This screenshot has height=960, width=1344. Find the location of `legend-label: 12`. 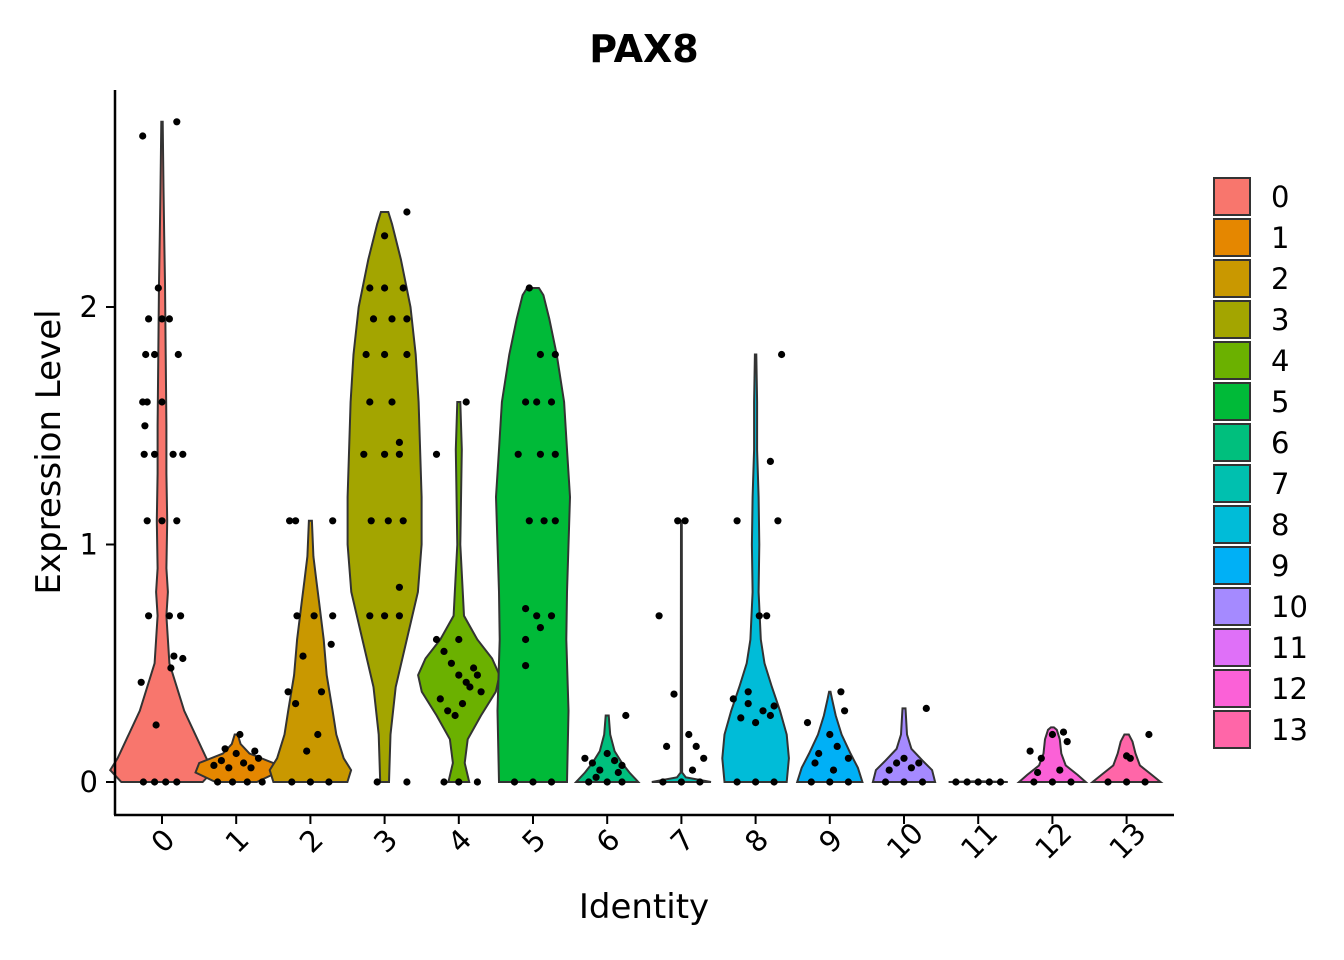

legend-label: 12 is located at coordinates (1289, 689).